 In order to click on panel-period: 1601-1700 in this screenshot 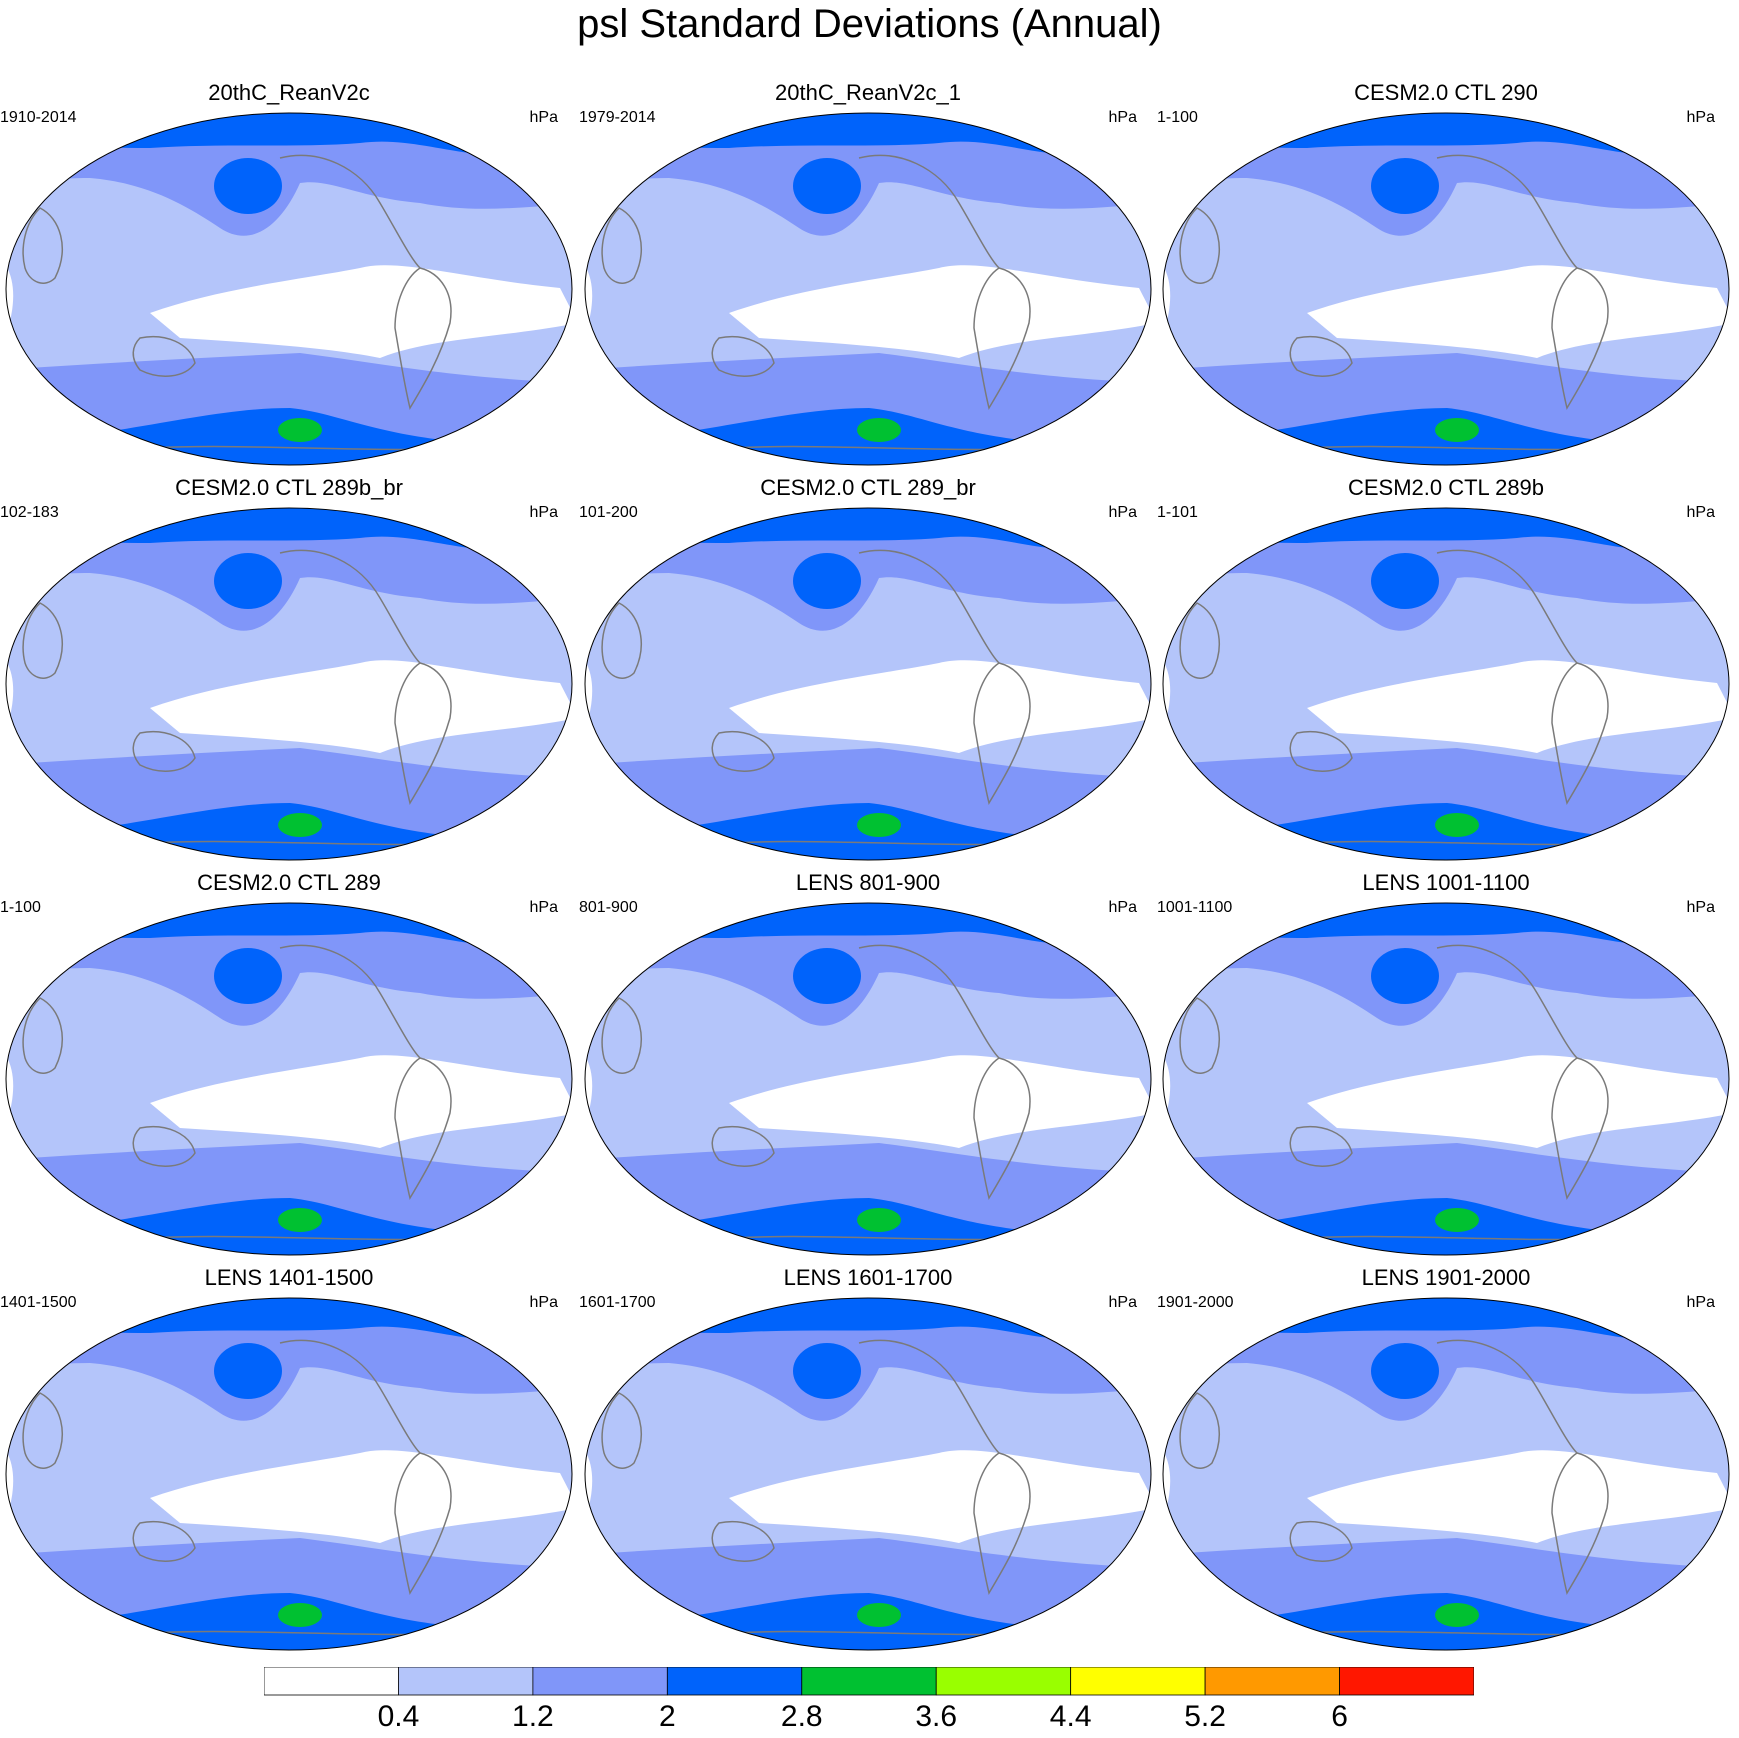, I will do `click(617, 1302)`.